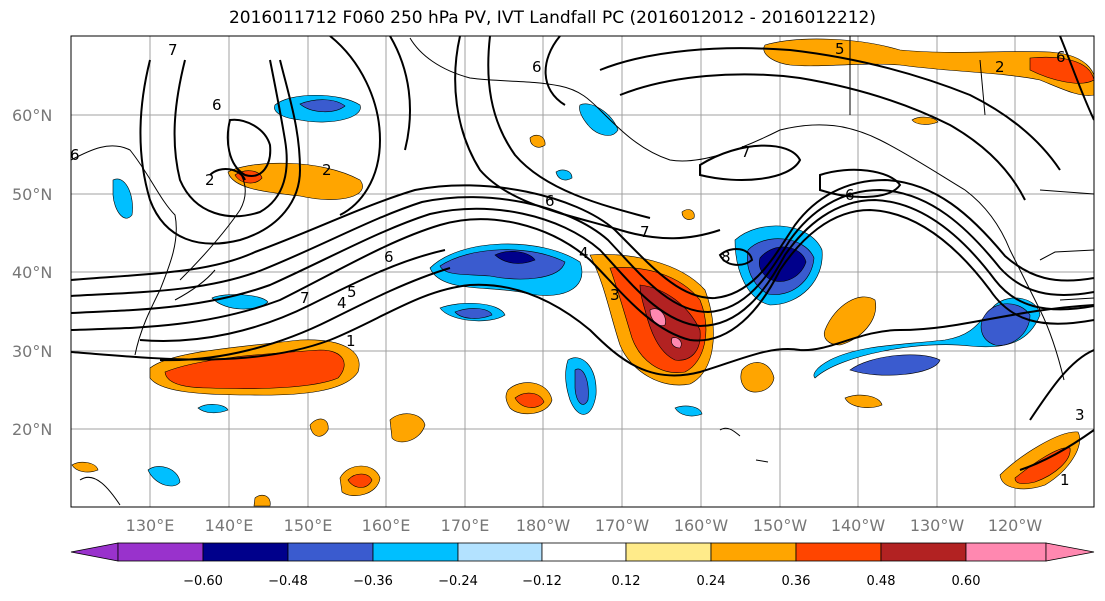 The image size is (1105, 601). What do you see at coordinates (542, 581) in the screenshot?
I see `colorbar-tick: −0.12` at bounding box center [542, 581].